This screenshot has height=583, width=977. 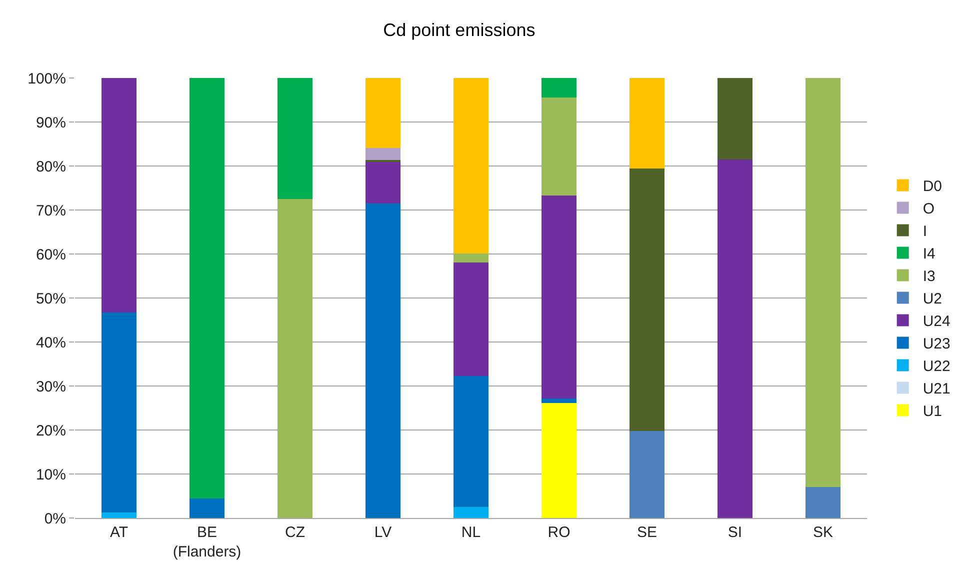 What do you see at coordinates (925, 231) in the screenshot?
I see `legend-label: I` at bounding box center [925, 231].